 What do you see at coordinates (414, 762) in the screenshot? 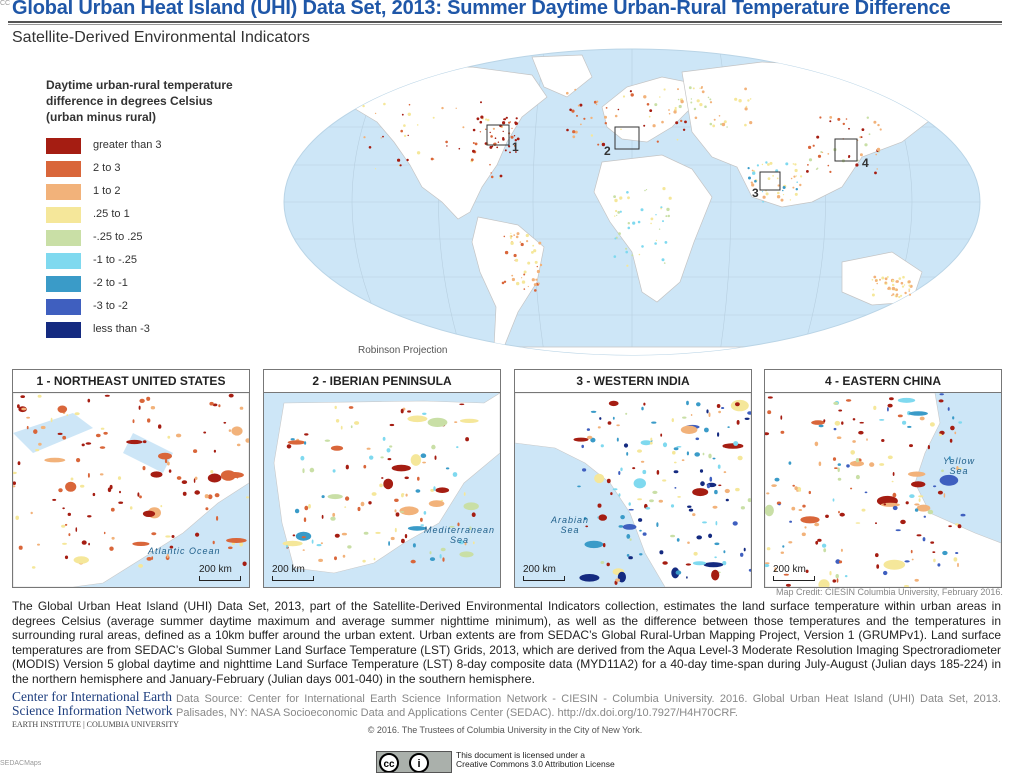
I see `cc-license-badge: cc i` at bounding box center [414, 762].